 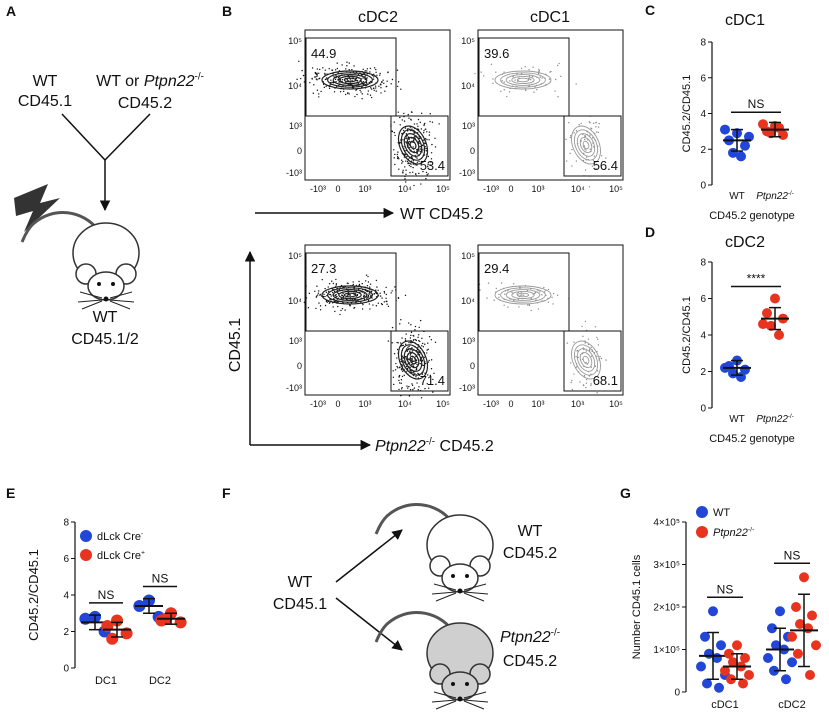 I want to click on y-tick-label: 1×10⁵, so click(x=666, y=650).